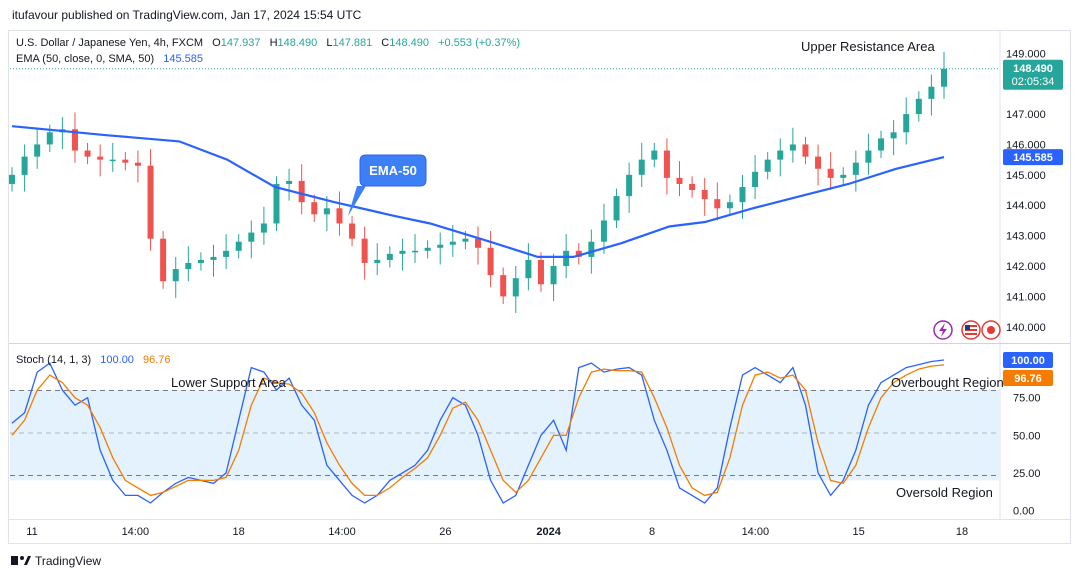  What do you see at coordinates (1028, 378) in the screenshot?
I see `stoch-d-badge` at bounding box center [1028, 378].